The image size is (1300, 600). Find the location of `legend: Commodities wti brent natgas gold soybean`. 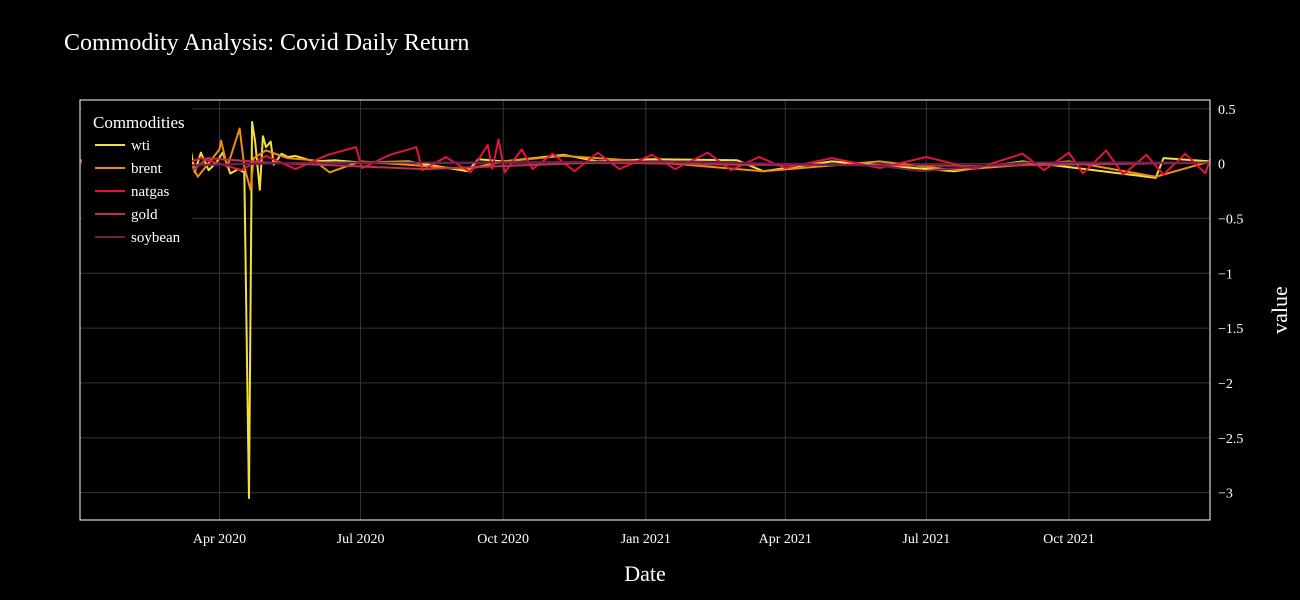

legend: Commodities wti brent natgas gold soybean is located at coordinates (137, 178).